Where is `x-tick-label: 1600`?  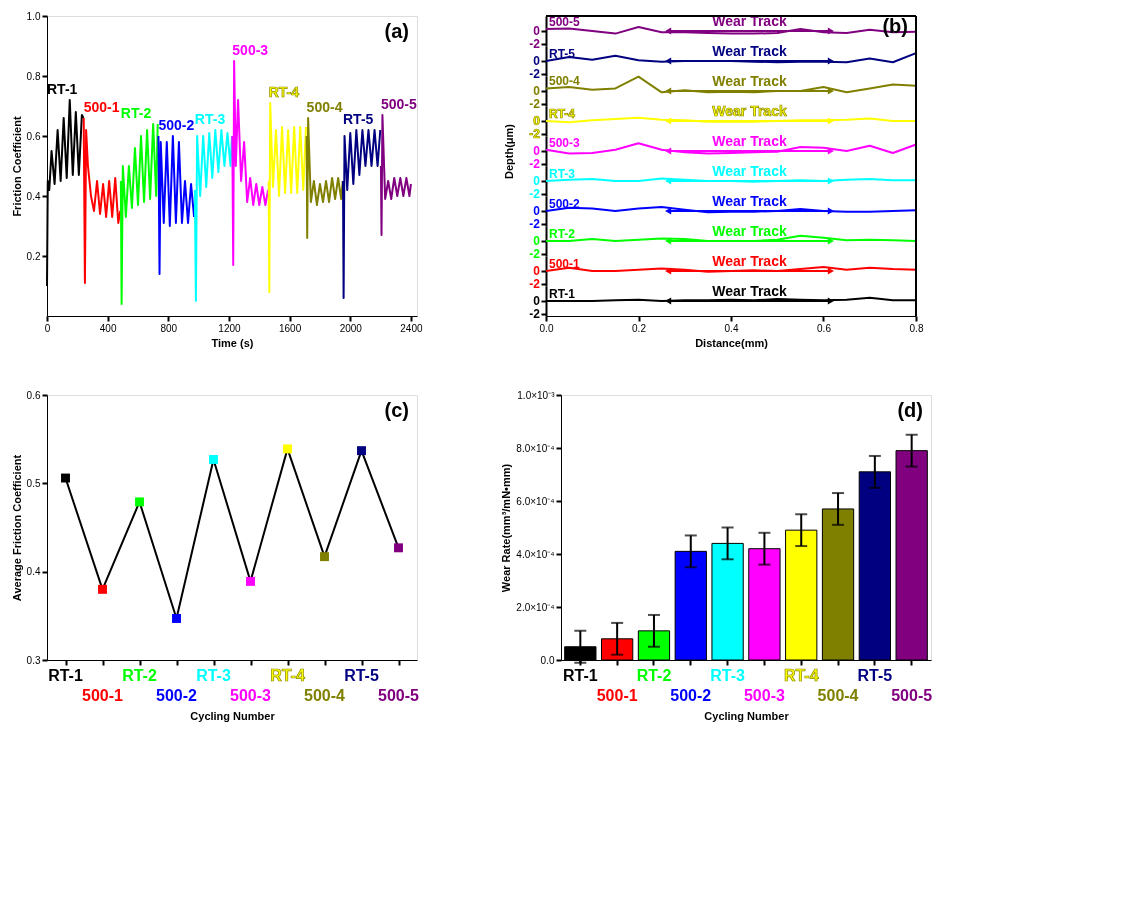
x-tick-label: 1600 is located at coordinates (290, 328).